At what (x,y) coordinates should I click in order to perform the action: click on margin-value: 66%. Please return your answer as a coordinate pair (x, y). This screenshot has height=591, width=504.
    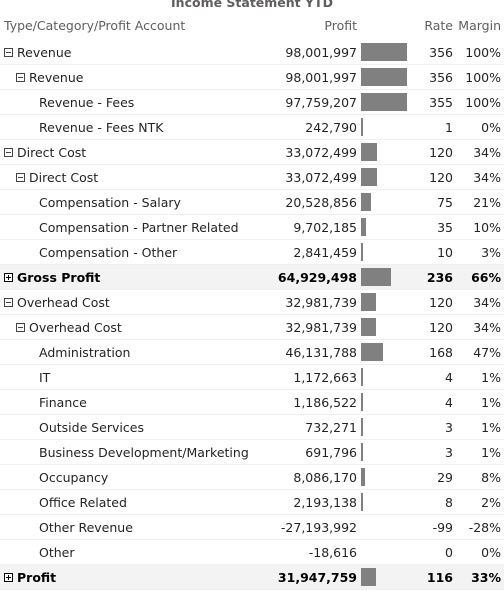
    Looking at the image, I should click on (486, 277).